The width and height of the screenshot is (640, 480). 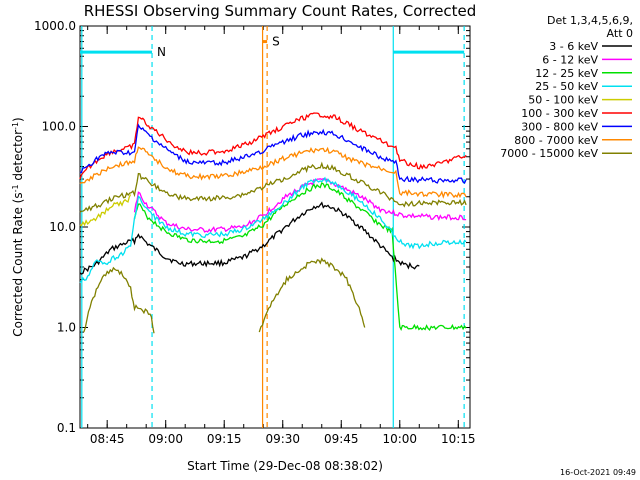 I want to click on legend-label: 3 - 6 keV, so click(x=573, y=46).